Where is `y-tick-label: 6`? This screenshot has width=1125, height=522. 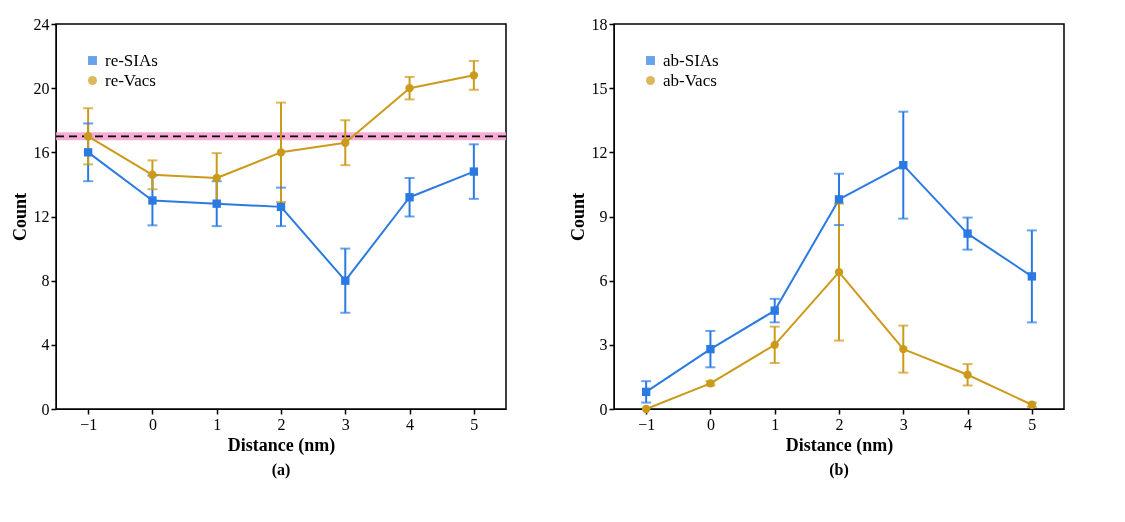
y-tick-label: 6 is located at coordinates (603, 281).